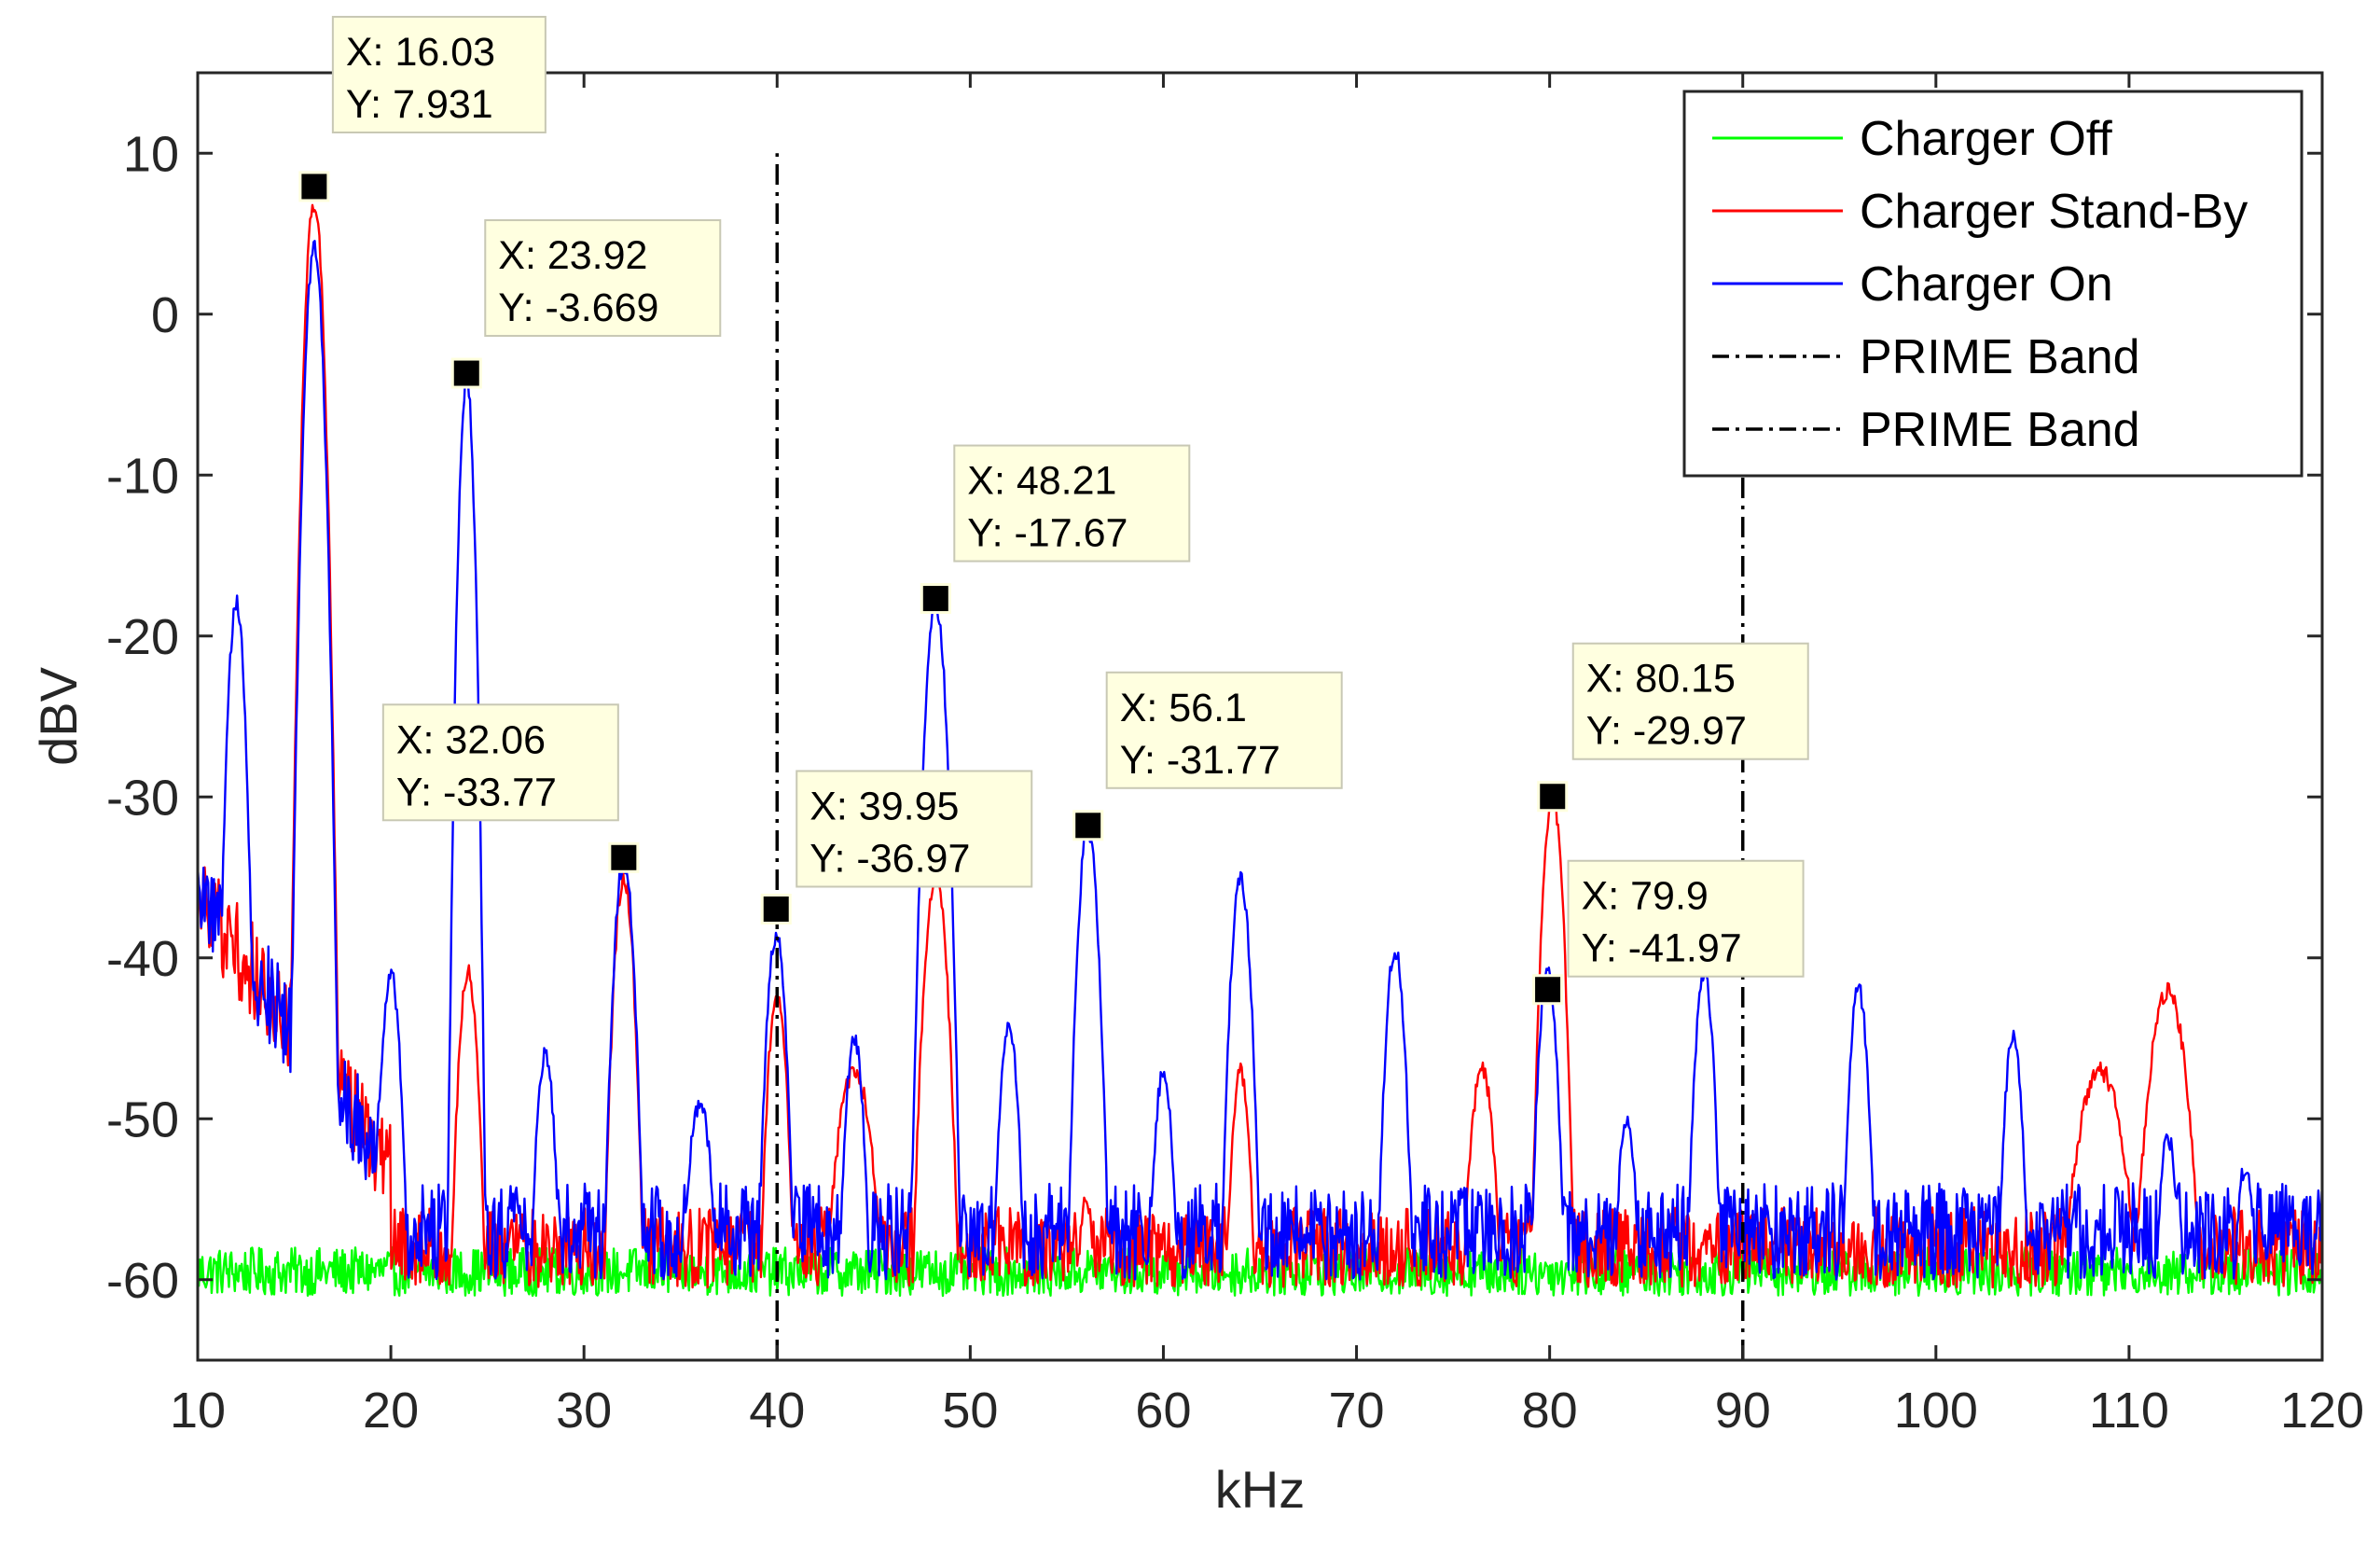  I want to click on x-tick-label: 100, so click(1936, 1411).